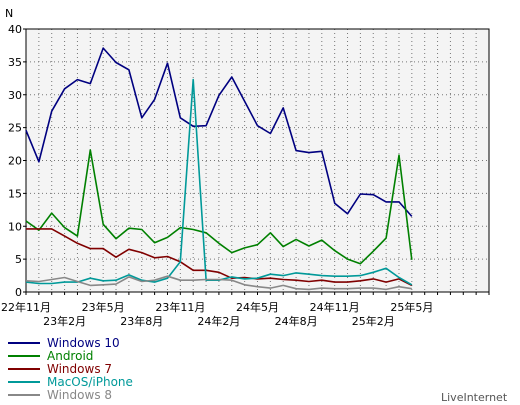 The height and width of the screenshot is (405, 520). Describe the element at coordinates (15, 29) in the screenshot. I see `y-tick-label: 40` at that location.